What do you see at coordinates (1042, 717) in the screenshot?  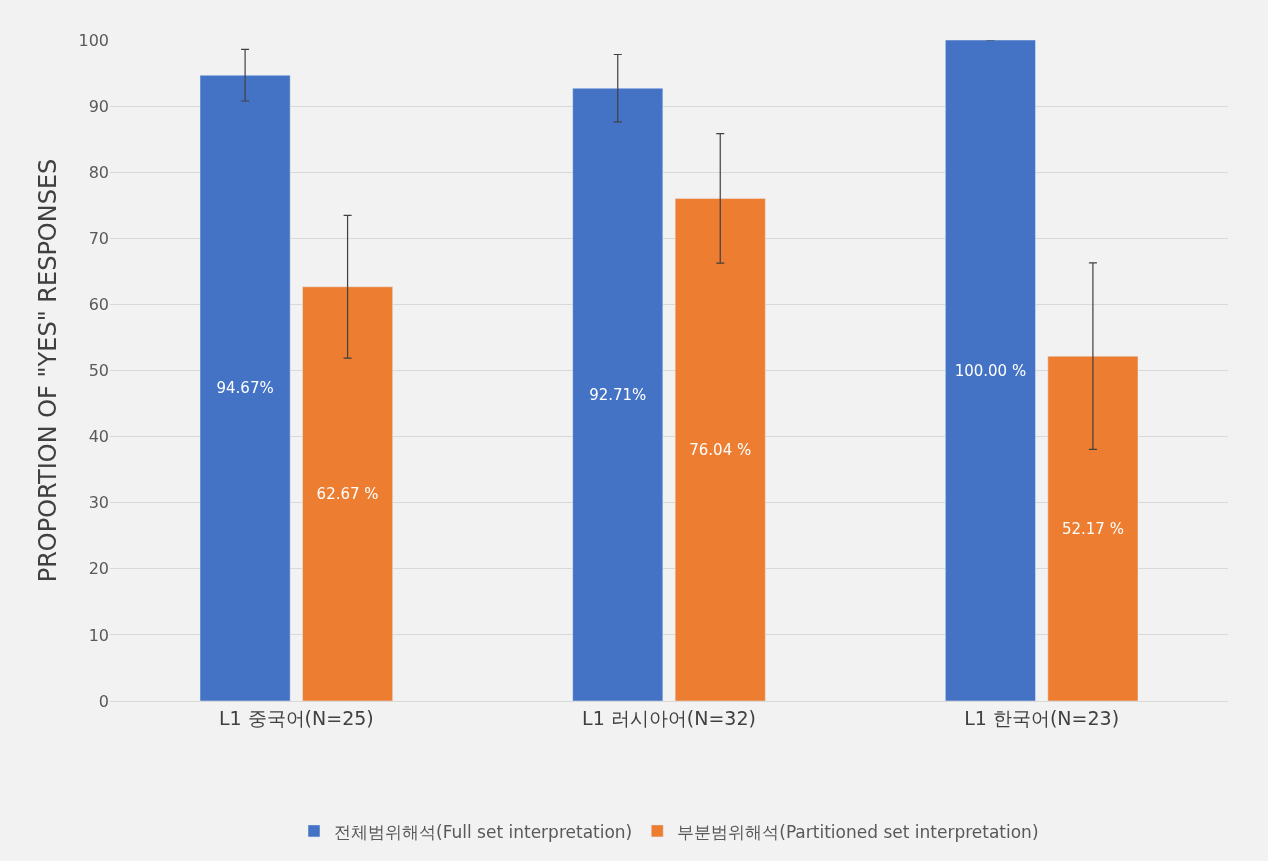 I see `x-tick-label: L1 한국어(N=23)` at bounding box center [1042, 717].